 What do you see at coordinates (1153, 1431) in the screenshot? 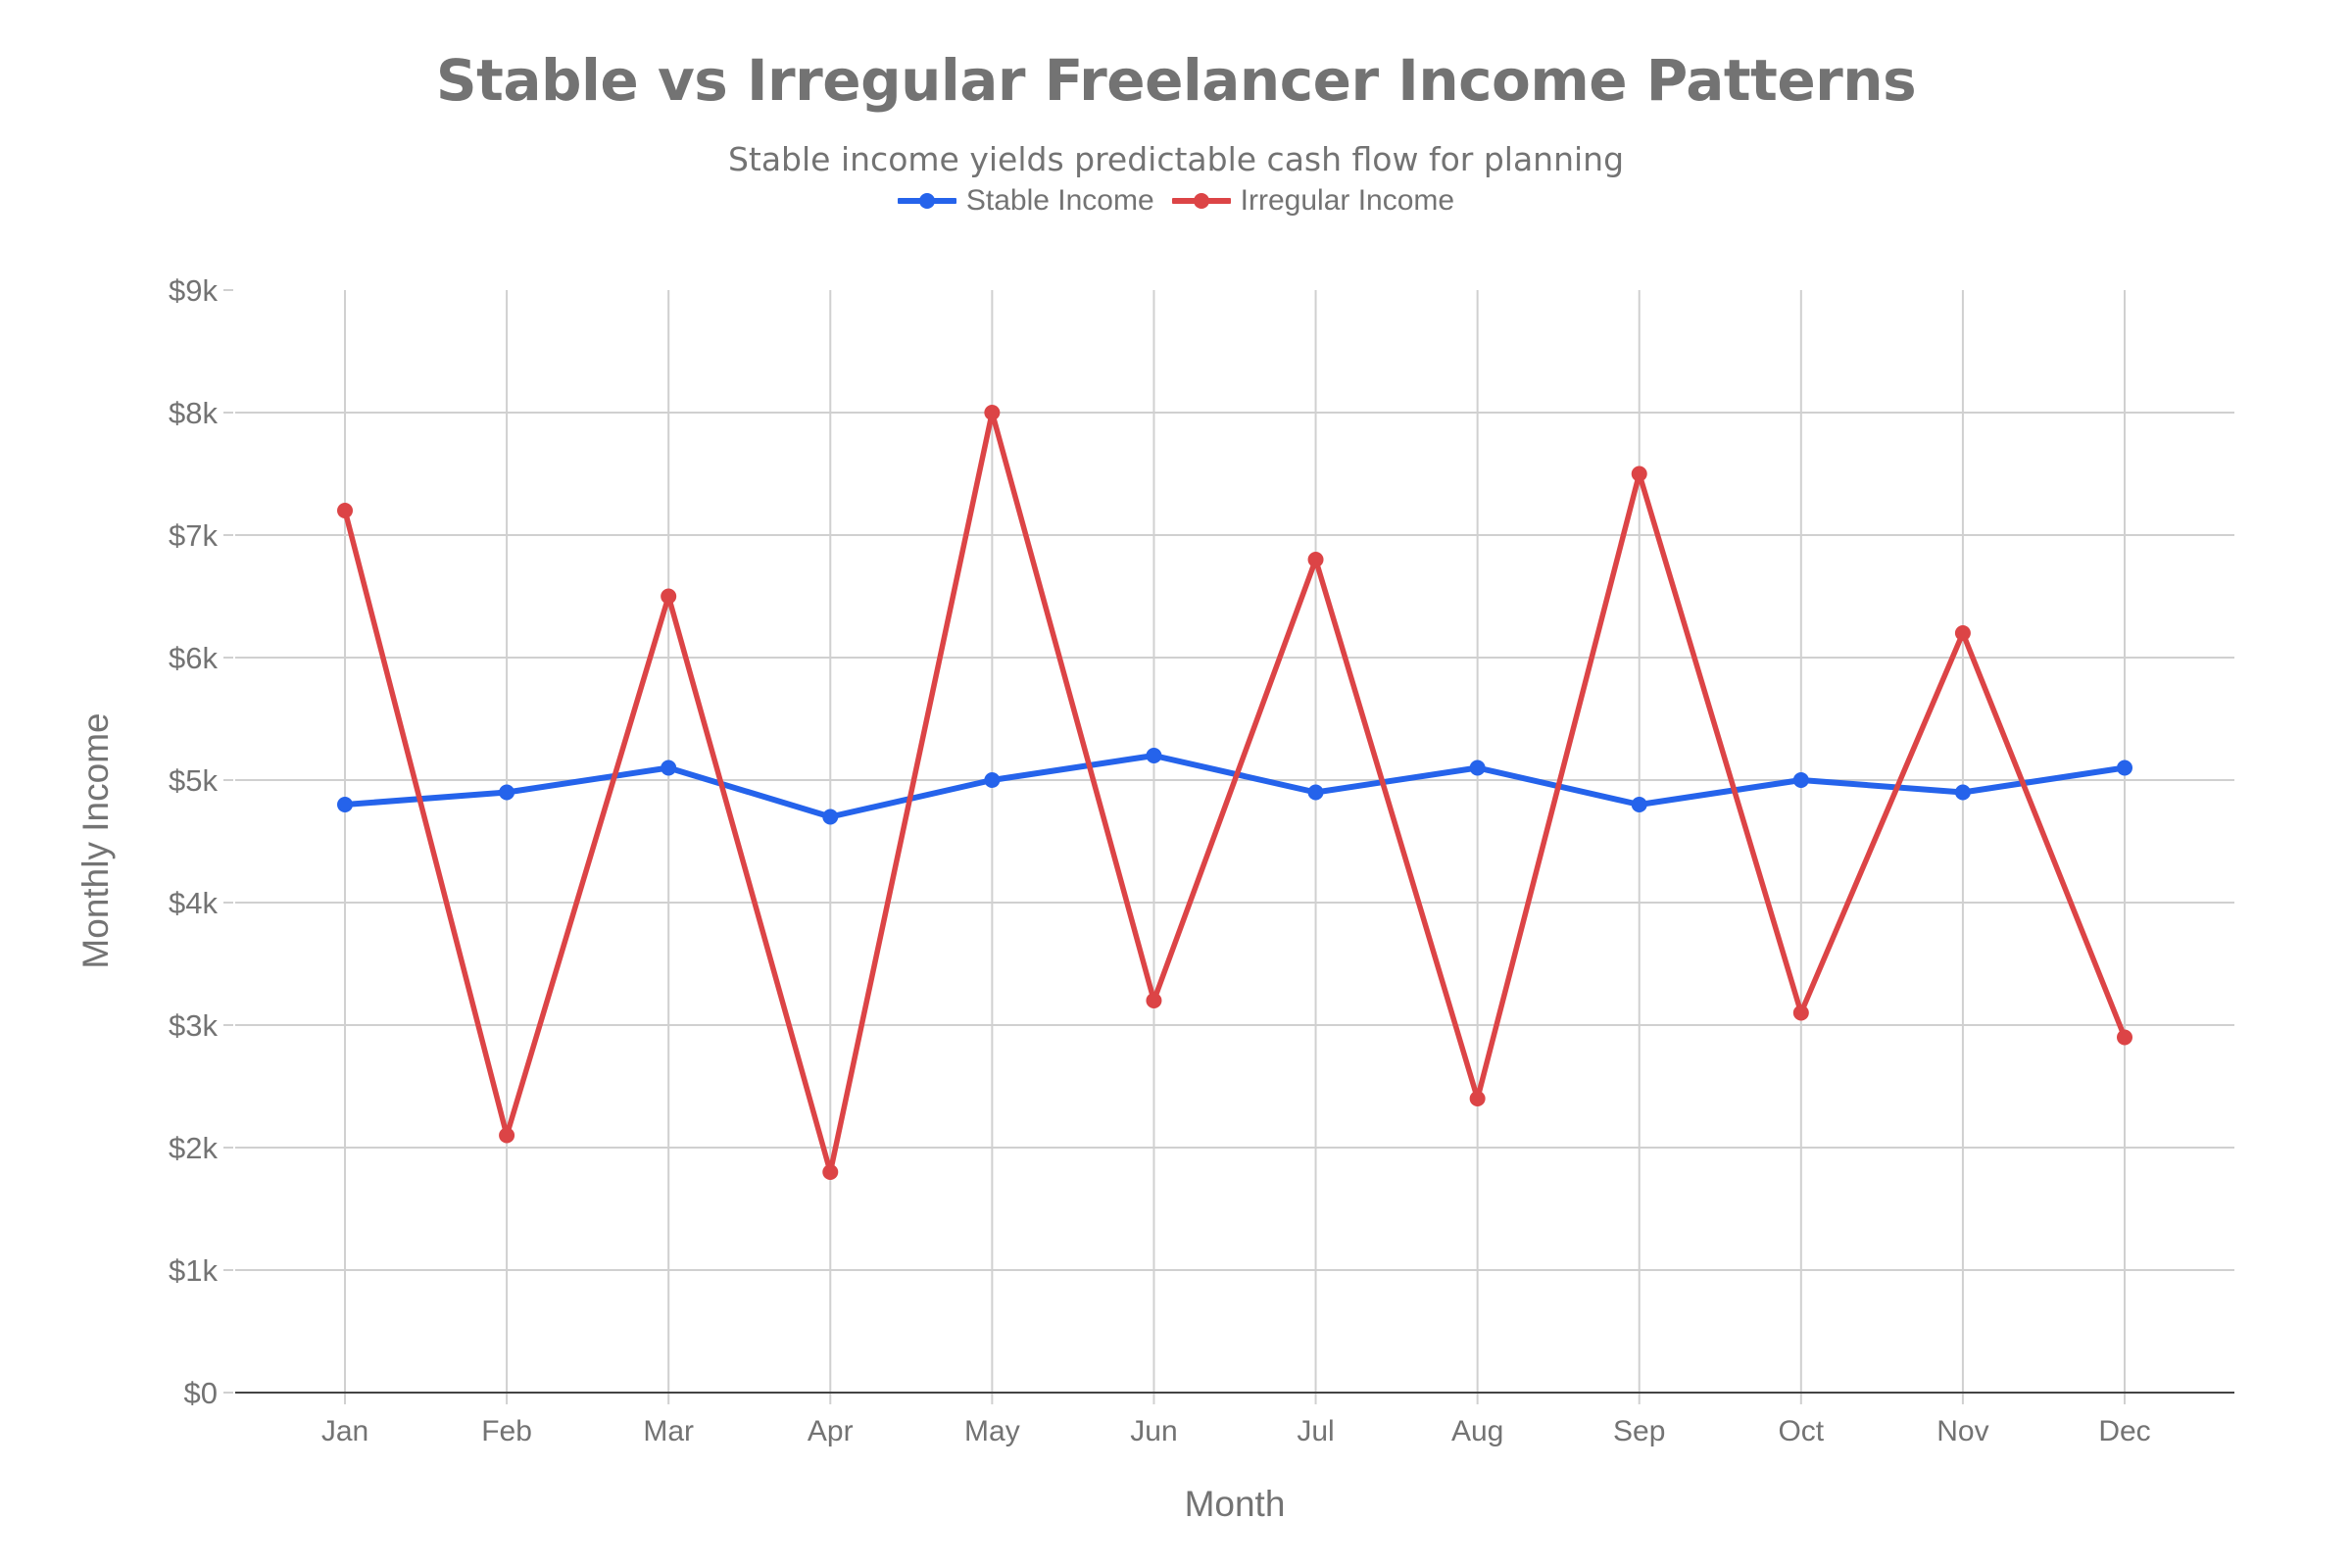
I see `x-tick-label: Jun` at bounding box center [1153, 1431].